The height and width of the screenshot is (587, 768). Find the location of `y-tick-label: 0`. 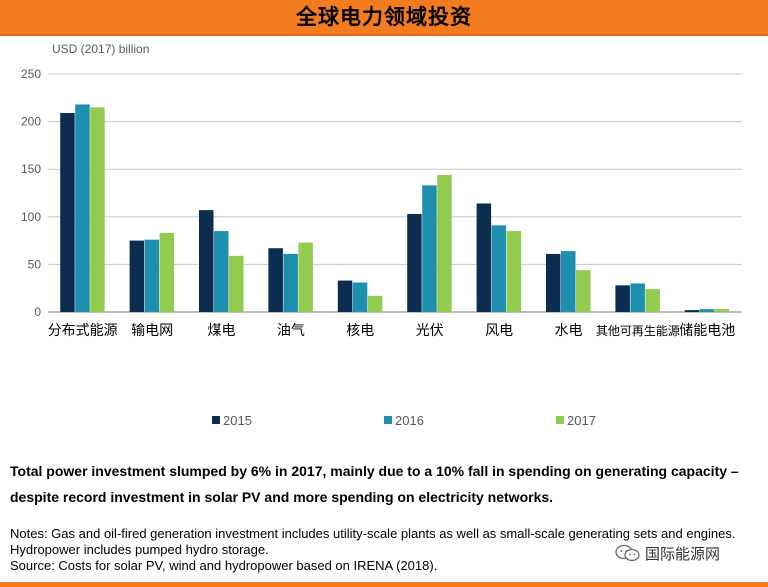

y-tick-label: 0 is located at coordinates (37, 312).